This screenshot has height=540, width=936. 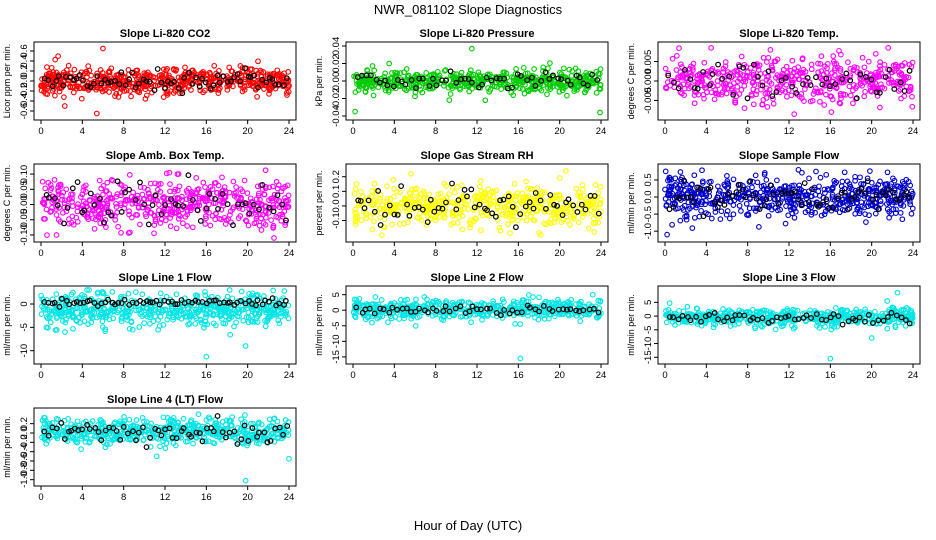 I want to click on x-tick-label: 16, so click(x=206, y=131).